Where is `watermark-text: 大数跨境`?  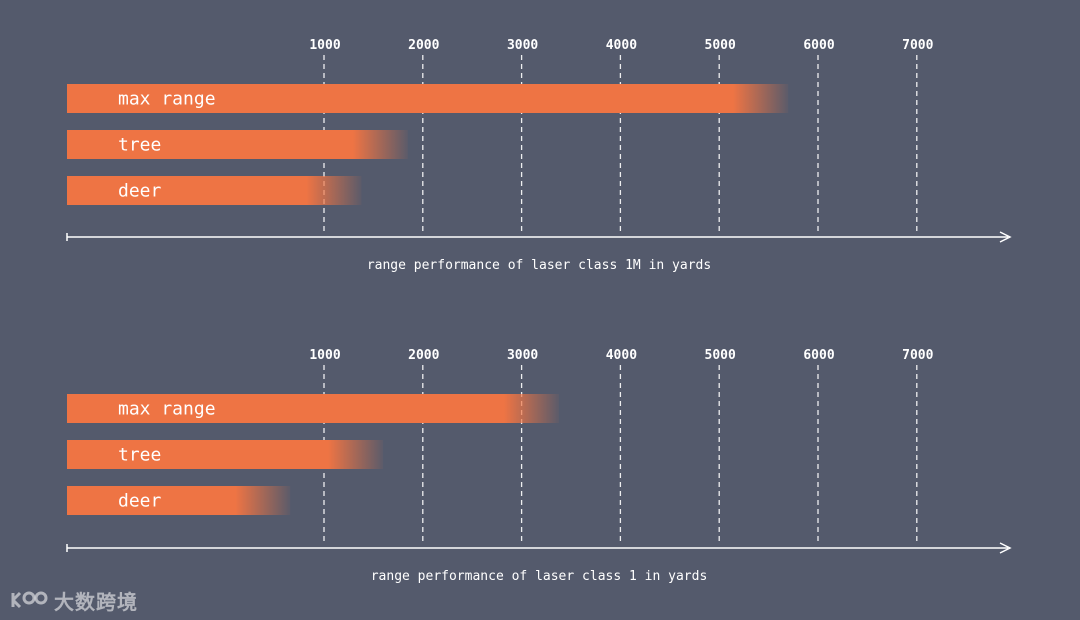
watermark-text: 大数跨境 is located at coordinates (96, 601).